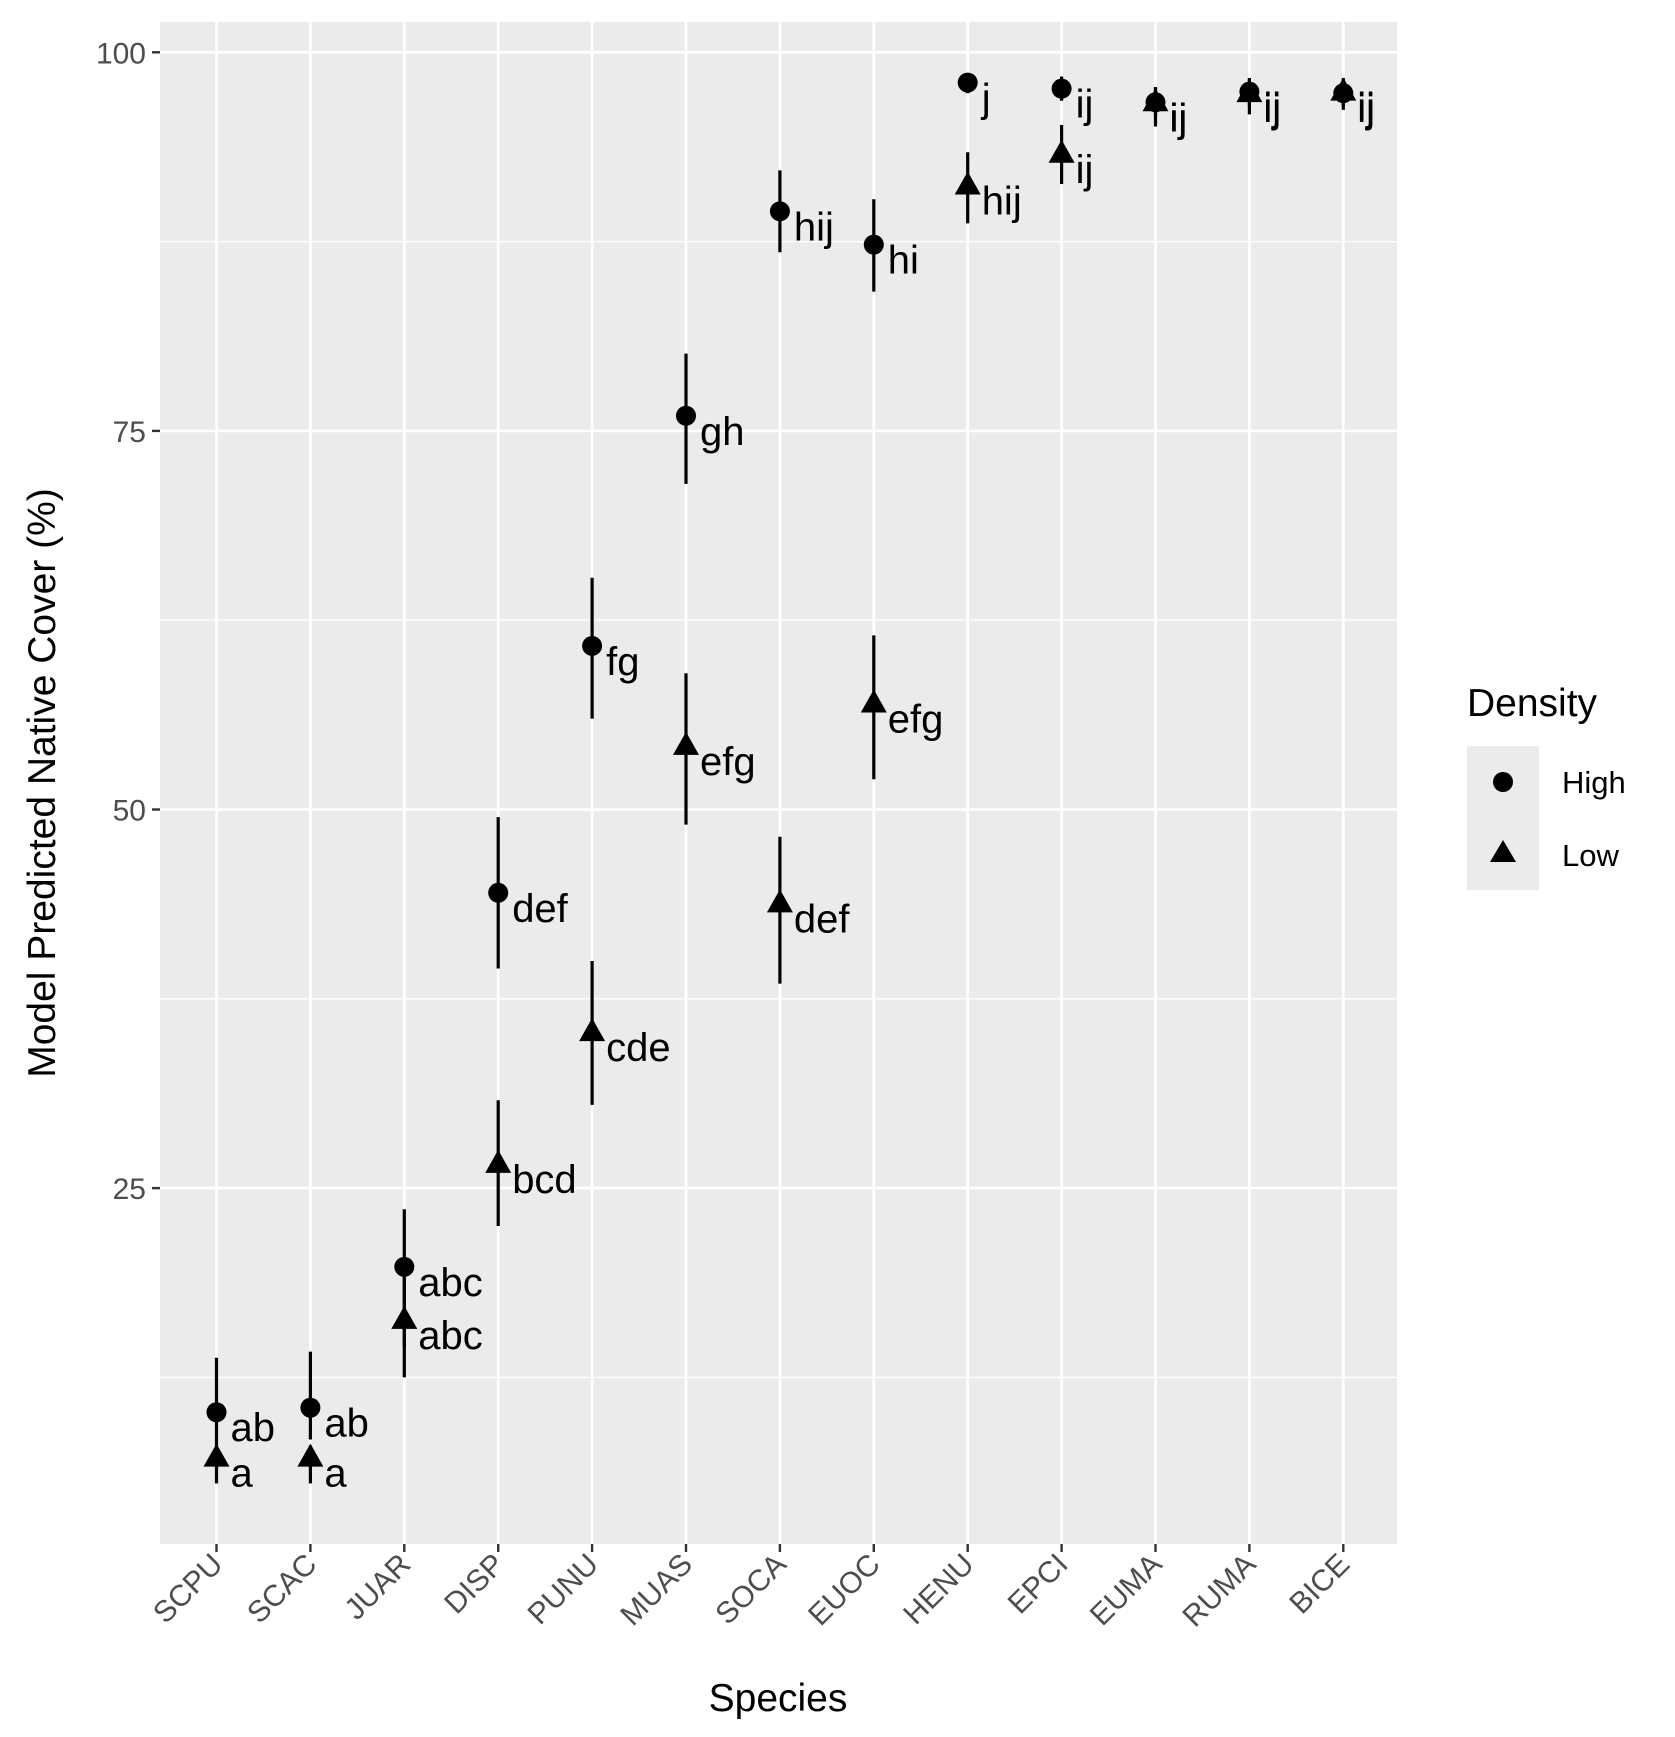 This screenshot has width=1675, height=1737. What do you see at coordinates (1503, 782) in the screenshot?
I see `legend-circle-icon` at bounding box center [1503, 782].